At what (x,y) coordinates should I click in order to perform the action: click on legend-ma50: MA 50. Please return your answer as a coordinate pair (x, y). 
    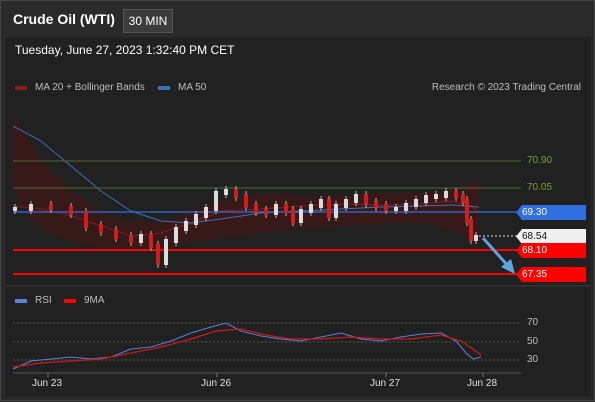
    Looking at the image, I should click on (182, 87).